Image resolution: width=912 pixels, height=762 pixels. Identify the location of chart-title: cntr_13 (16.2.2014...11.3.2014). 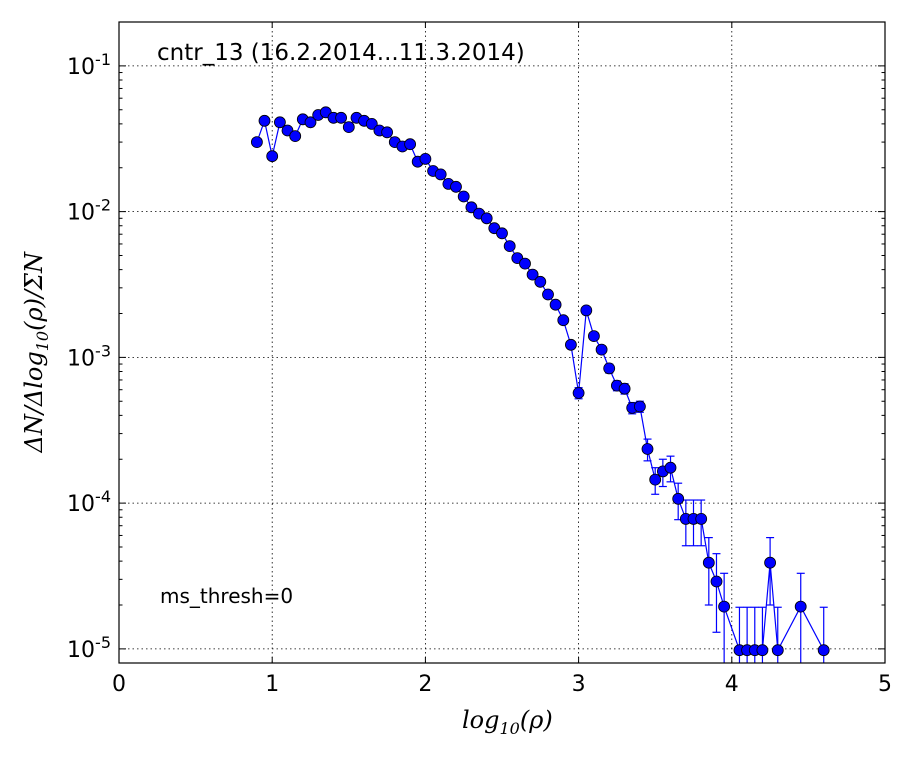
(341, 53).